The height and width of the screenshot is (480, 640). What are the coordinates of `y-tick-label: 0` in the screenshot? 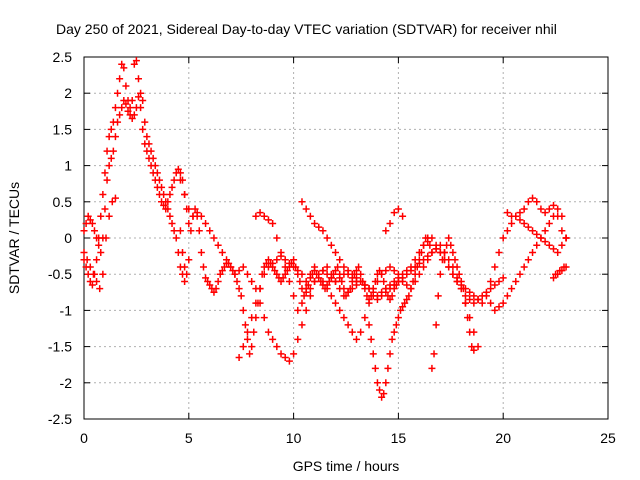 It's located at (68, 238).